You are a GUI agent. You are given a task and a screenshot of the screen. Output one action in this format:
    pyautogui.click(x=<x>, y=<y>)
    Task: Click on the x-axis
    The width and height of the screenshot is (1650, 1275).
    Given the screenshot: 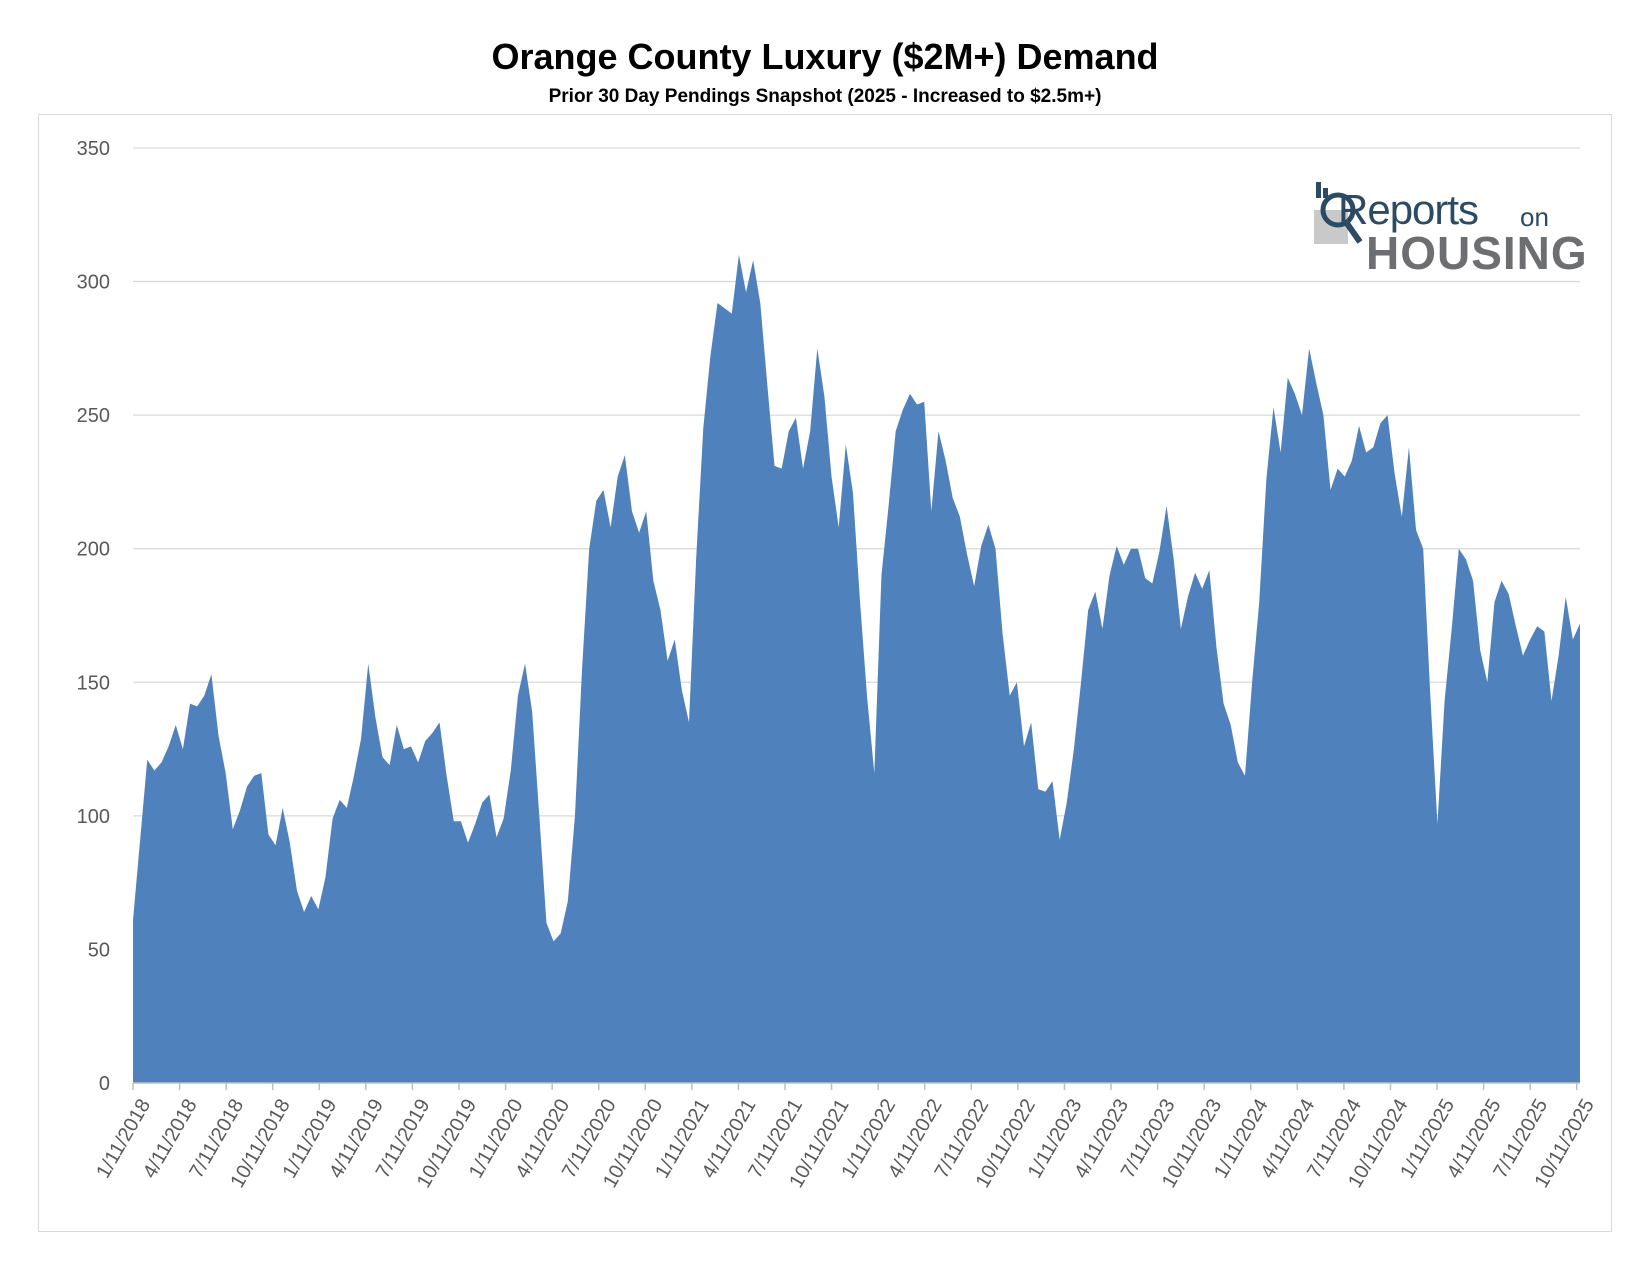 What is the action you would take?
    pyautogui.click(x=856, y=1086)
    